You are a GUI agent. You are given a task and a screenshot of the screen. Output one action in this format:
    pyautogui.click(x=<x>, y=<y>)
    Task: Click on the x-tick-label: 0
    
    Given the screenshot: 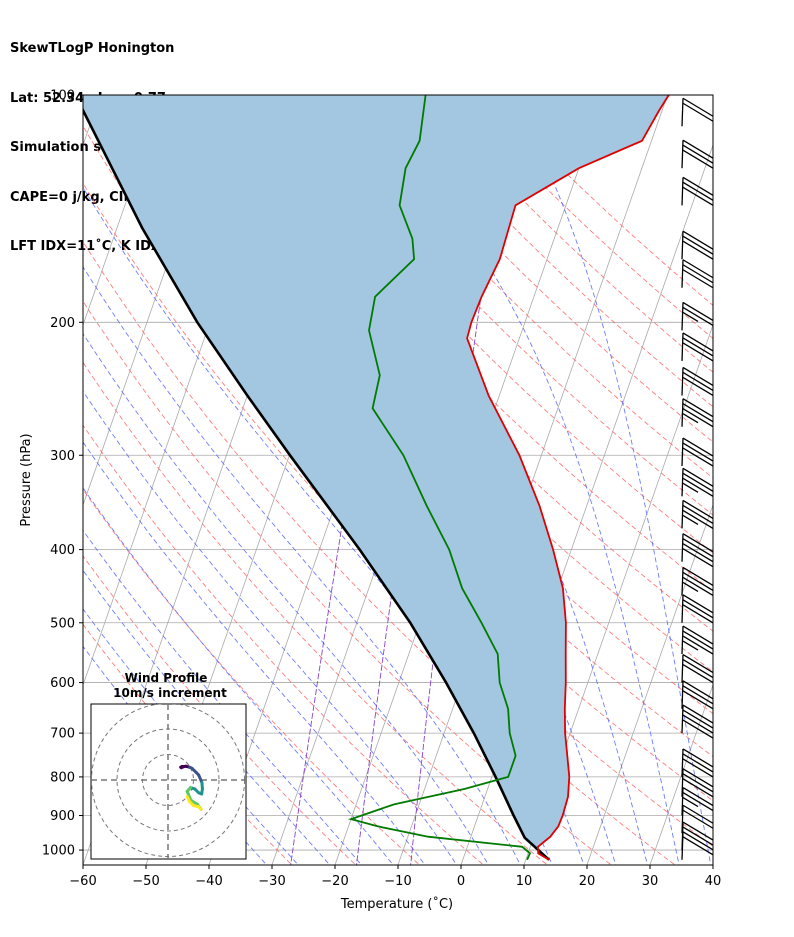 What is the action you would take?
    pyautogui.click(x=461, y=881)
    